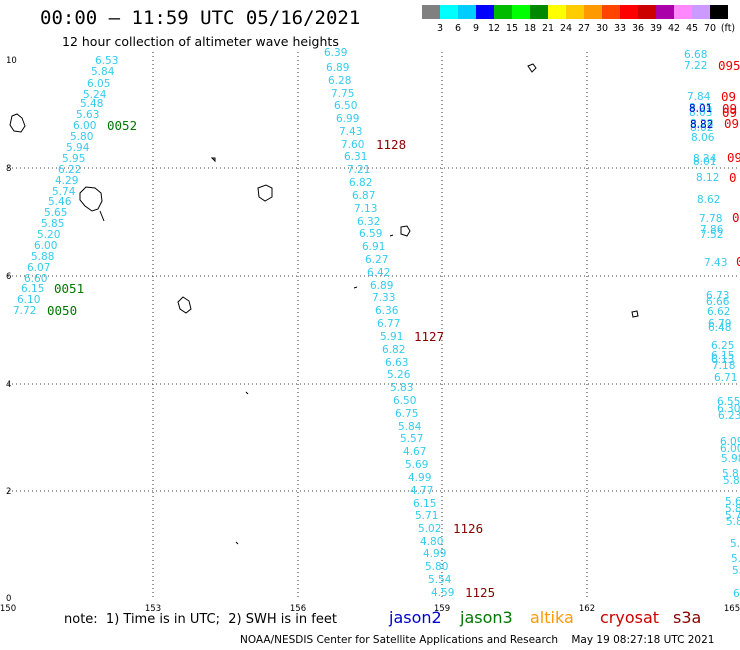 The image size is (740, 650). I want to click on swh-value: 5.91, so click(391, 337).